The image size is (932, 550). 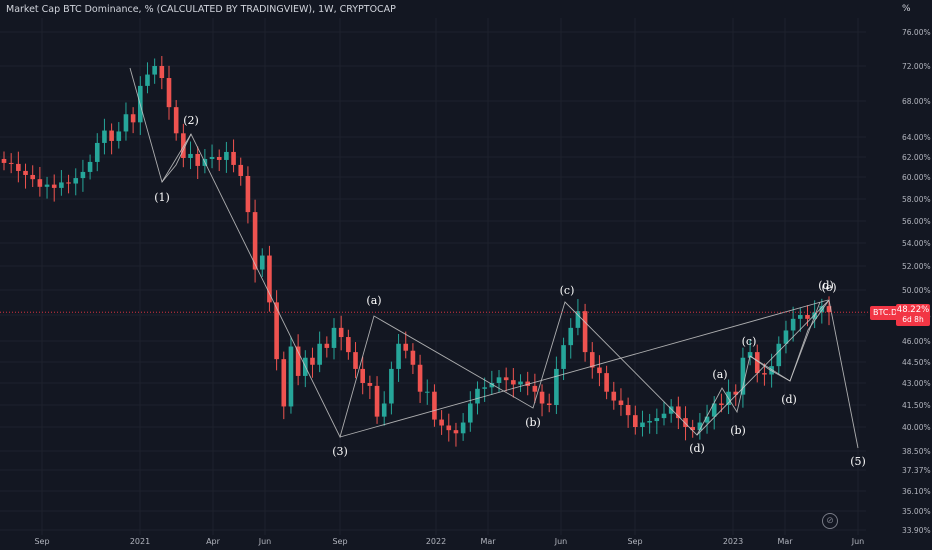 I want to click on y-tick-label: 46.00%, so click(x=916, y=341).